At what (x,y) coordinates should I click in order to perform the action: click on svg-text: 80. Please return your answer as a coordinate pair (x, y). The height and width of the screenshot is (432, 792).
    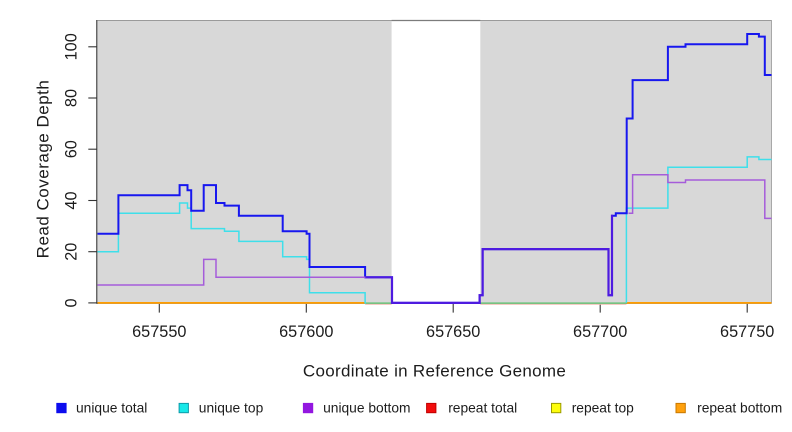
    Looking at the image, I should click on (72, 98).